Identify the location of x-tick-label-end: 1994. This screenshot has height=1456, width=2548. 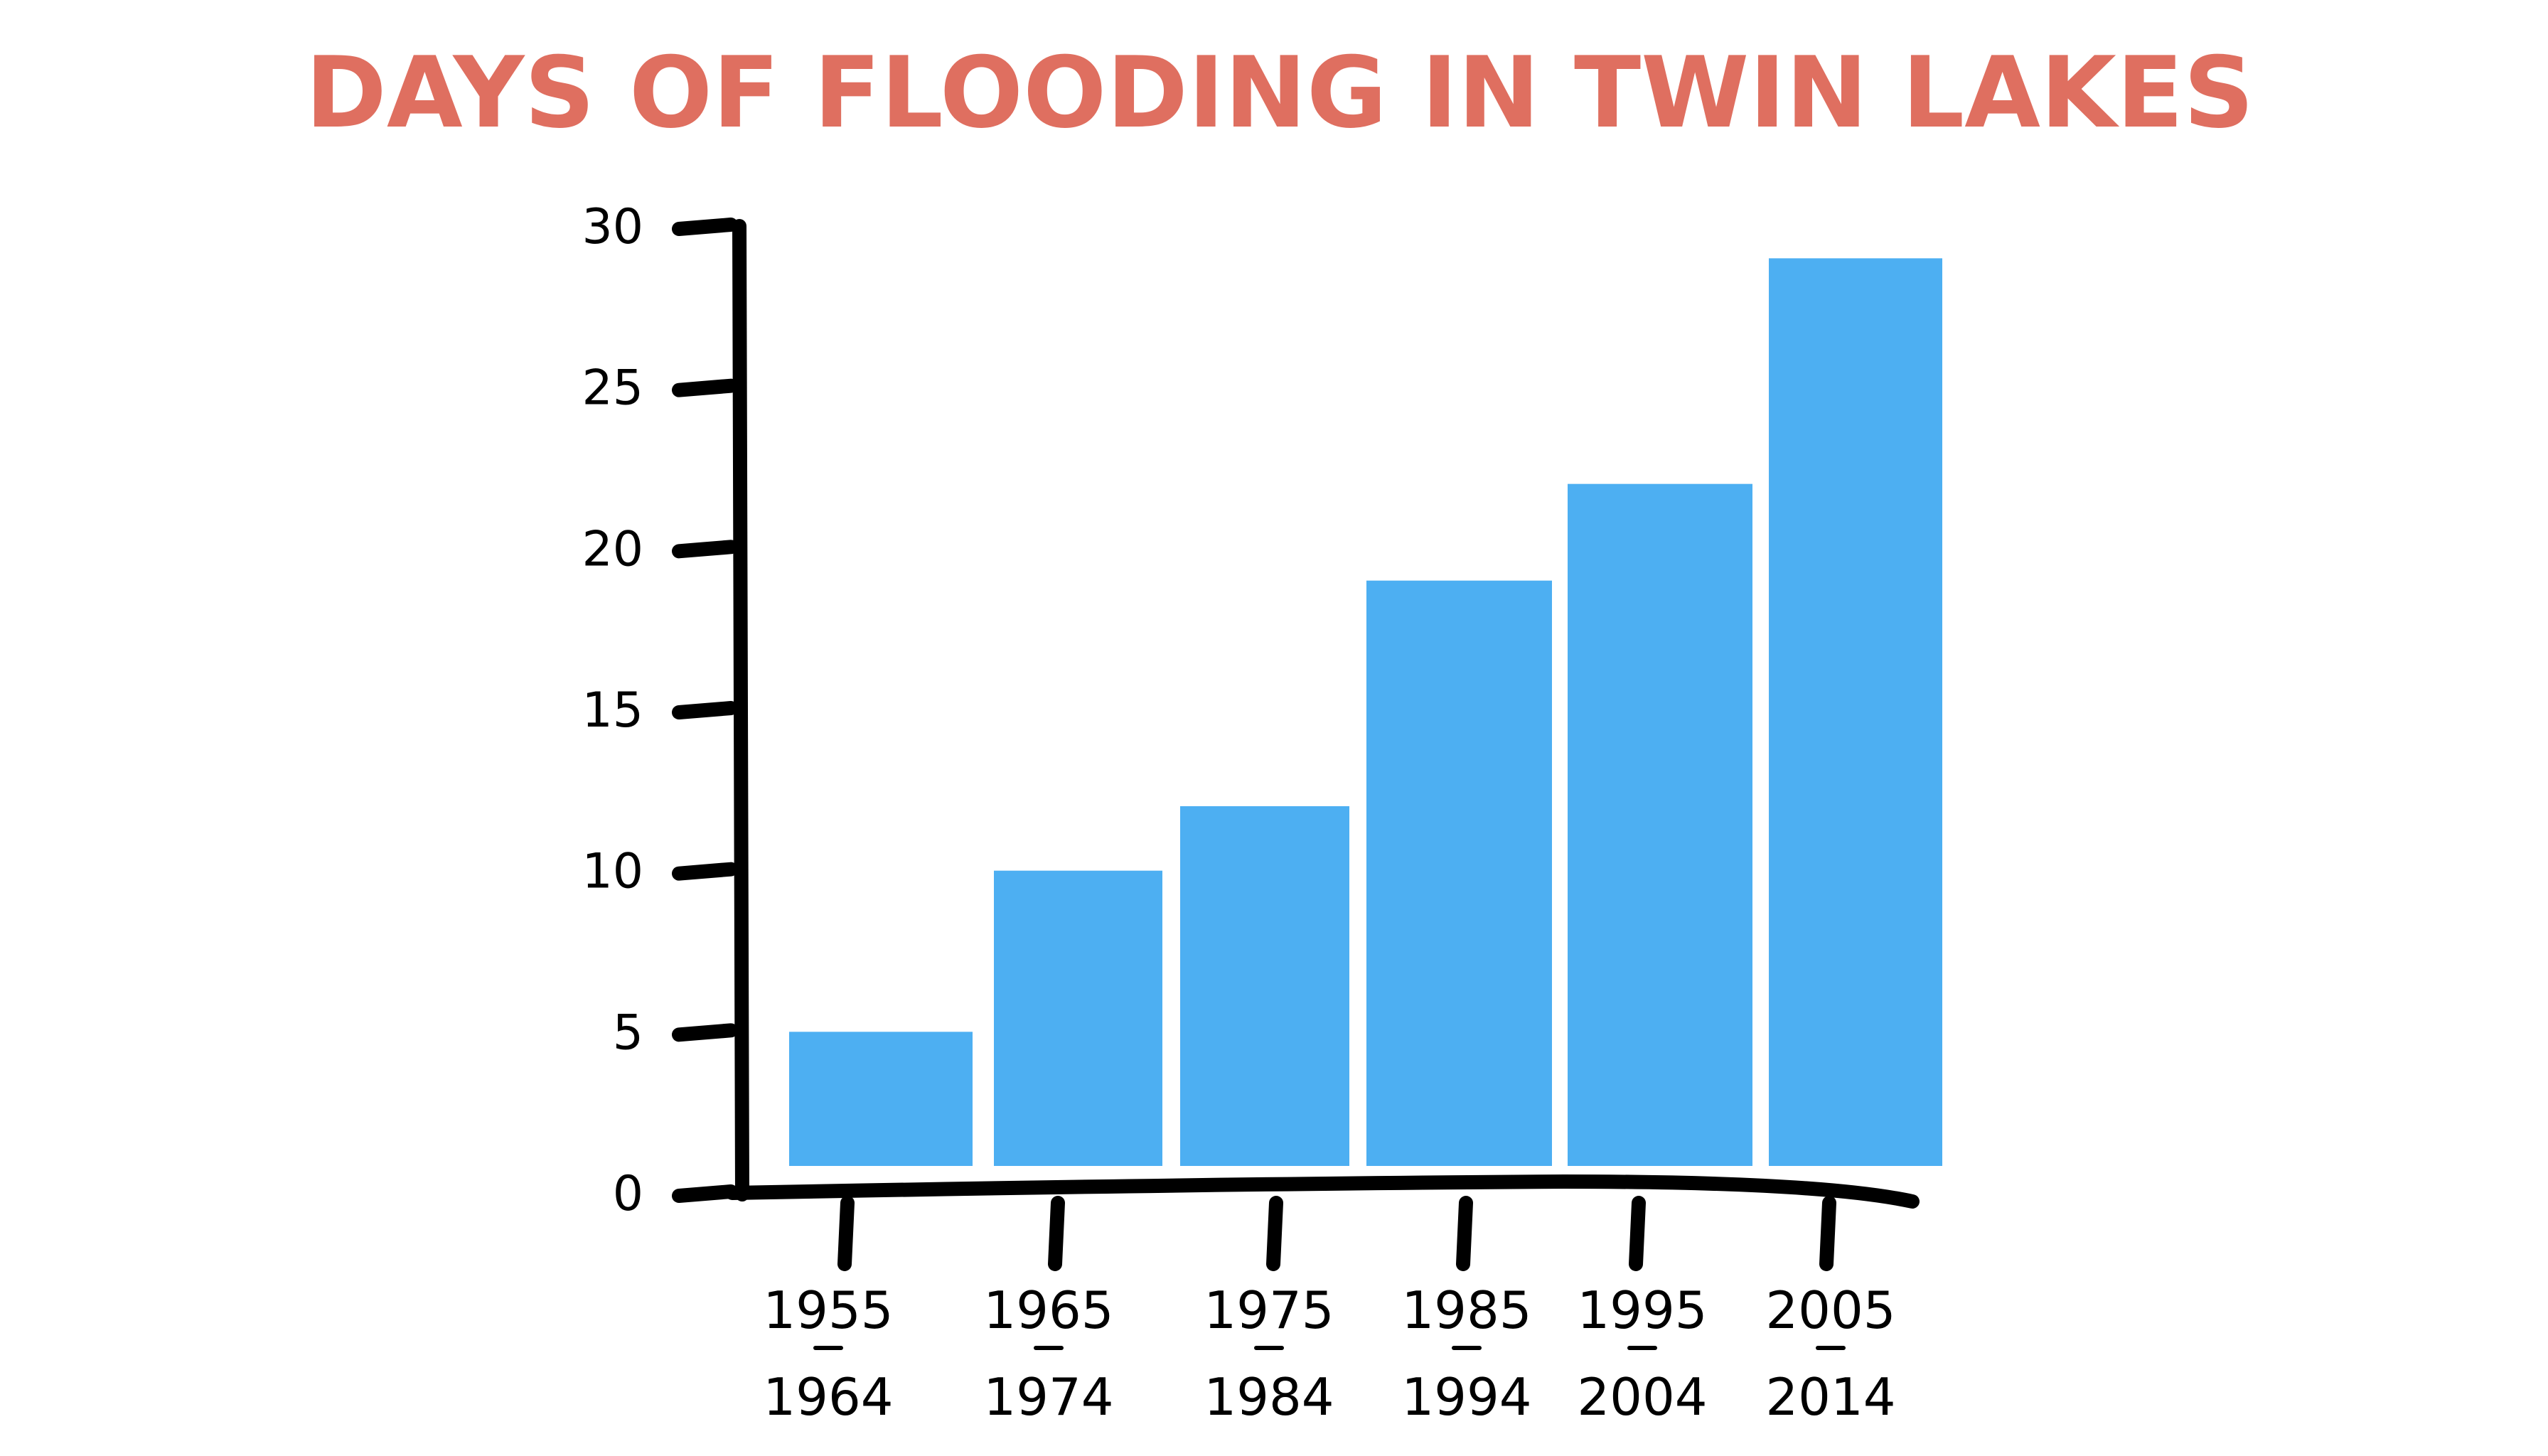
(1466, 1397).